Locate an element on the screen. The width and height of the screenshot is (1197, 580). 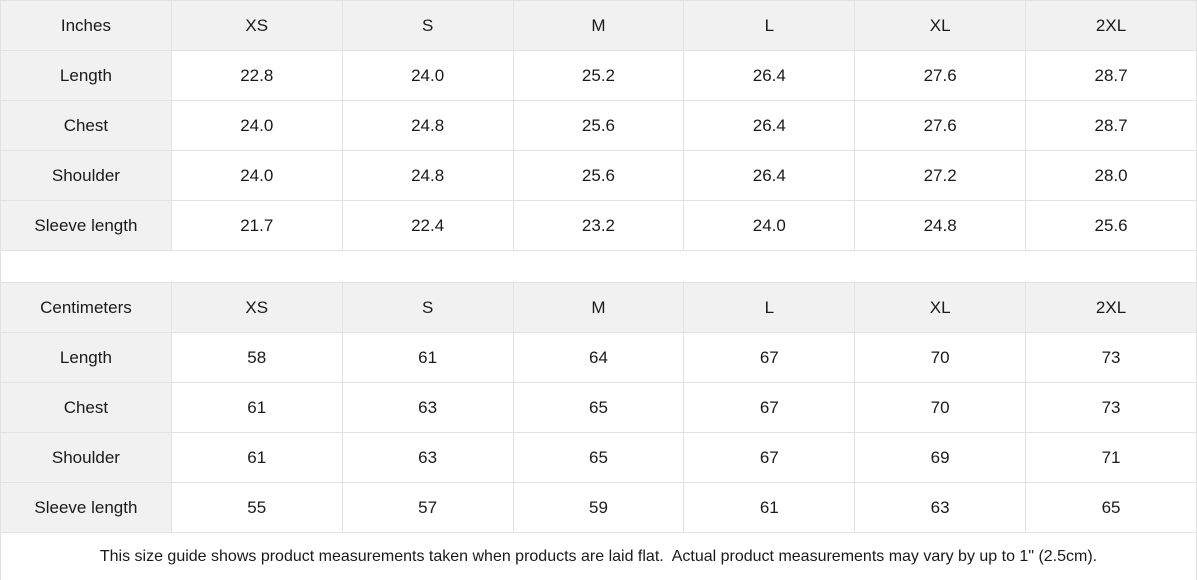
table-spacer is located at coordinates (598, 266).